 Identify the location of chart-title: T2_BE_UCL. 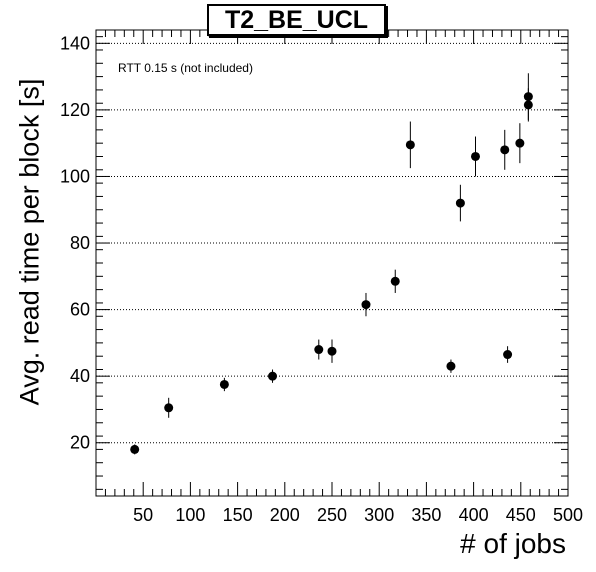
(296, 20).